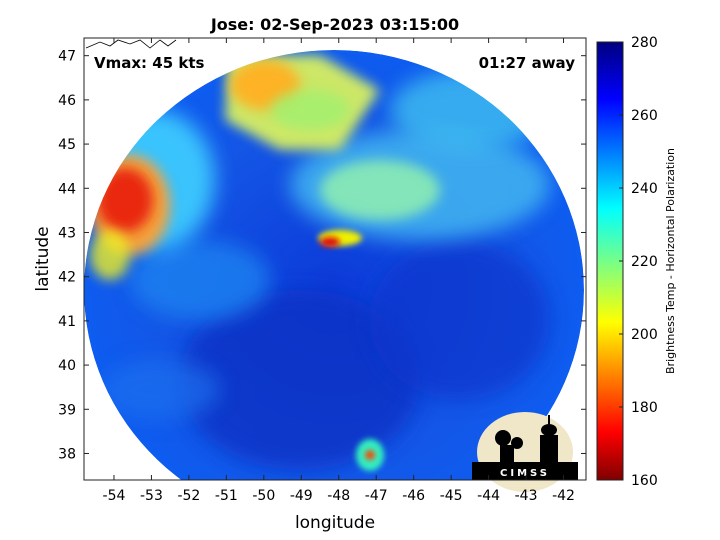 Image resolution: width=720 pixels, height=540 pixels. What do you see at coordinates (334, 24) in the screenshot?
I see `chart-title: Jose: 02-Sep-2023 03:15:00` at bounding box center [334, 24].